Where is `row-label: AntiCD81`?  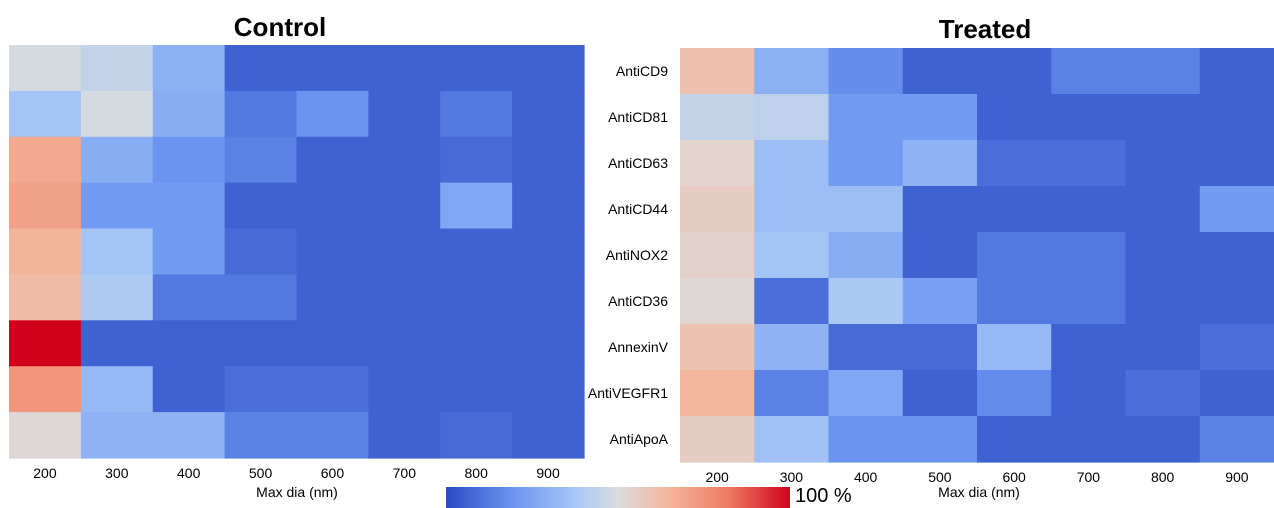 row-label: AntiCD81 is located at coordinates (638, 117).